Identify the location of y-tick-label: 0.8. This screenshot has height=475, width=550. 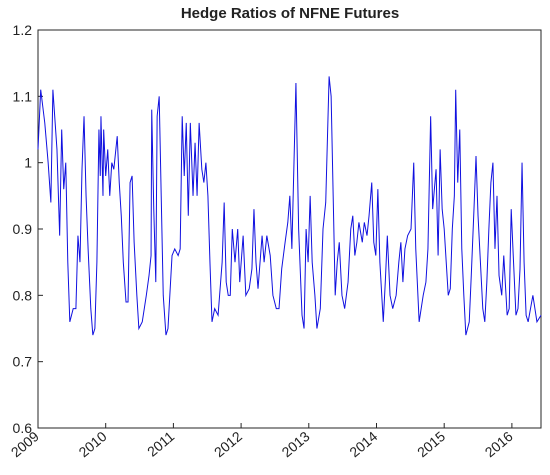
(23, 295).